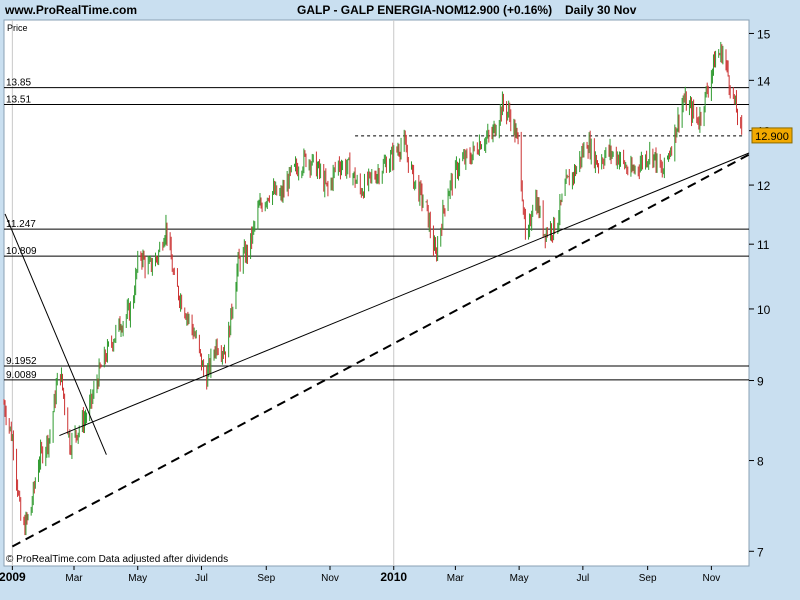 This screenshot has width=800, height=600. Describe the element at coordinates (760, 552) in the screenshot. I see `y-tick-label: 7` at that location.